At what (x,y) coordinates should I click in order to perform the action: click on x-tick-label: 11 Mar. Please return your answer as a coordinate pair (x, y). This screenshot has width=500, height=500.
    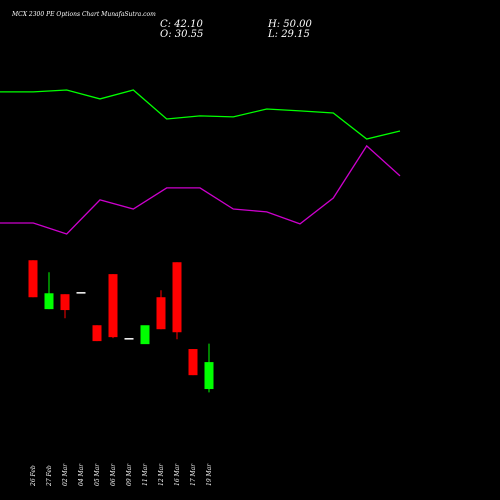
    Looking at the image, I should click on (145, 474).